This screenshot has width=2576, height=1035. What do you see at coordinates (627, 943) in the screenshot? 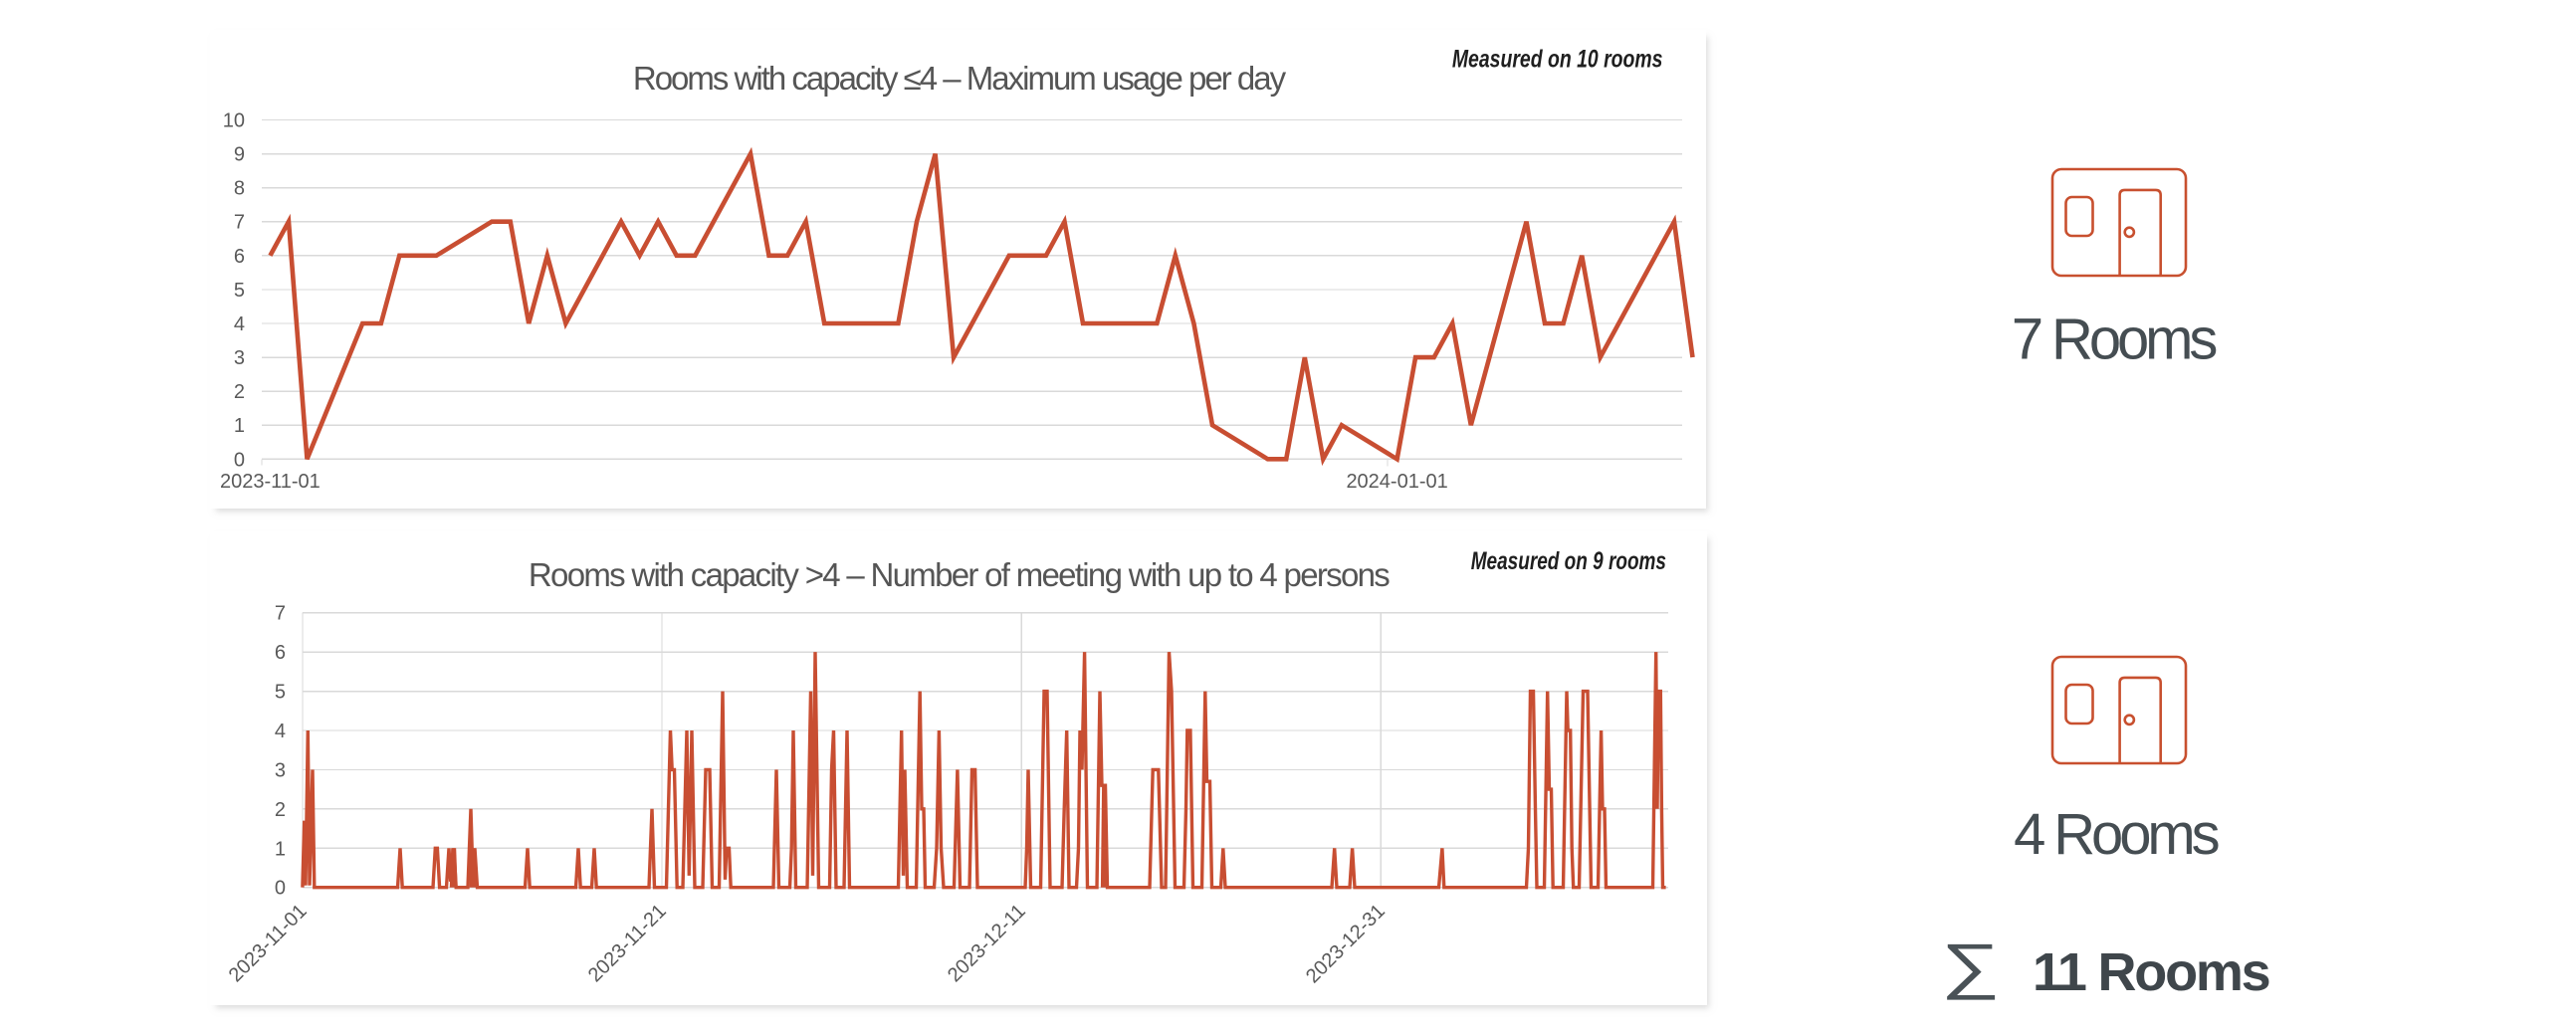
I see `svg-text: 2023-11-21` at bounding box center [627, 943].